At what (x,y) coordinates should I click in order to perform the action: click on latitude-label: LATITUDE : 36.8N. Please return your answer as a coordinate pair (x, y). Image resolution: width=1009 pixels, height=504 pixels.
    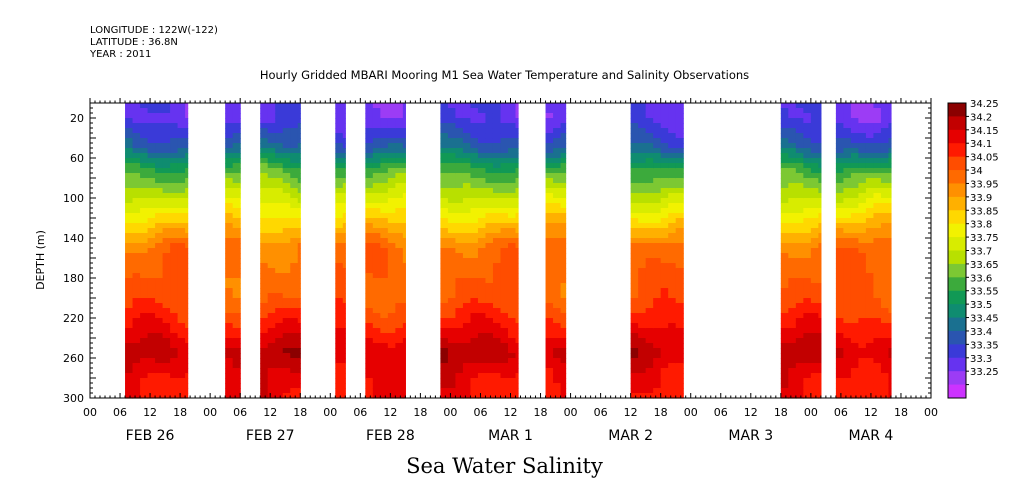
    Looking at the image, I should click on (134, 42).